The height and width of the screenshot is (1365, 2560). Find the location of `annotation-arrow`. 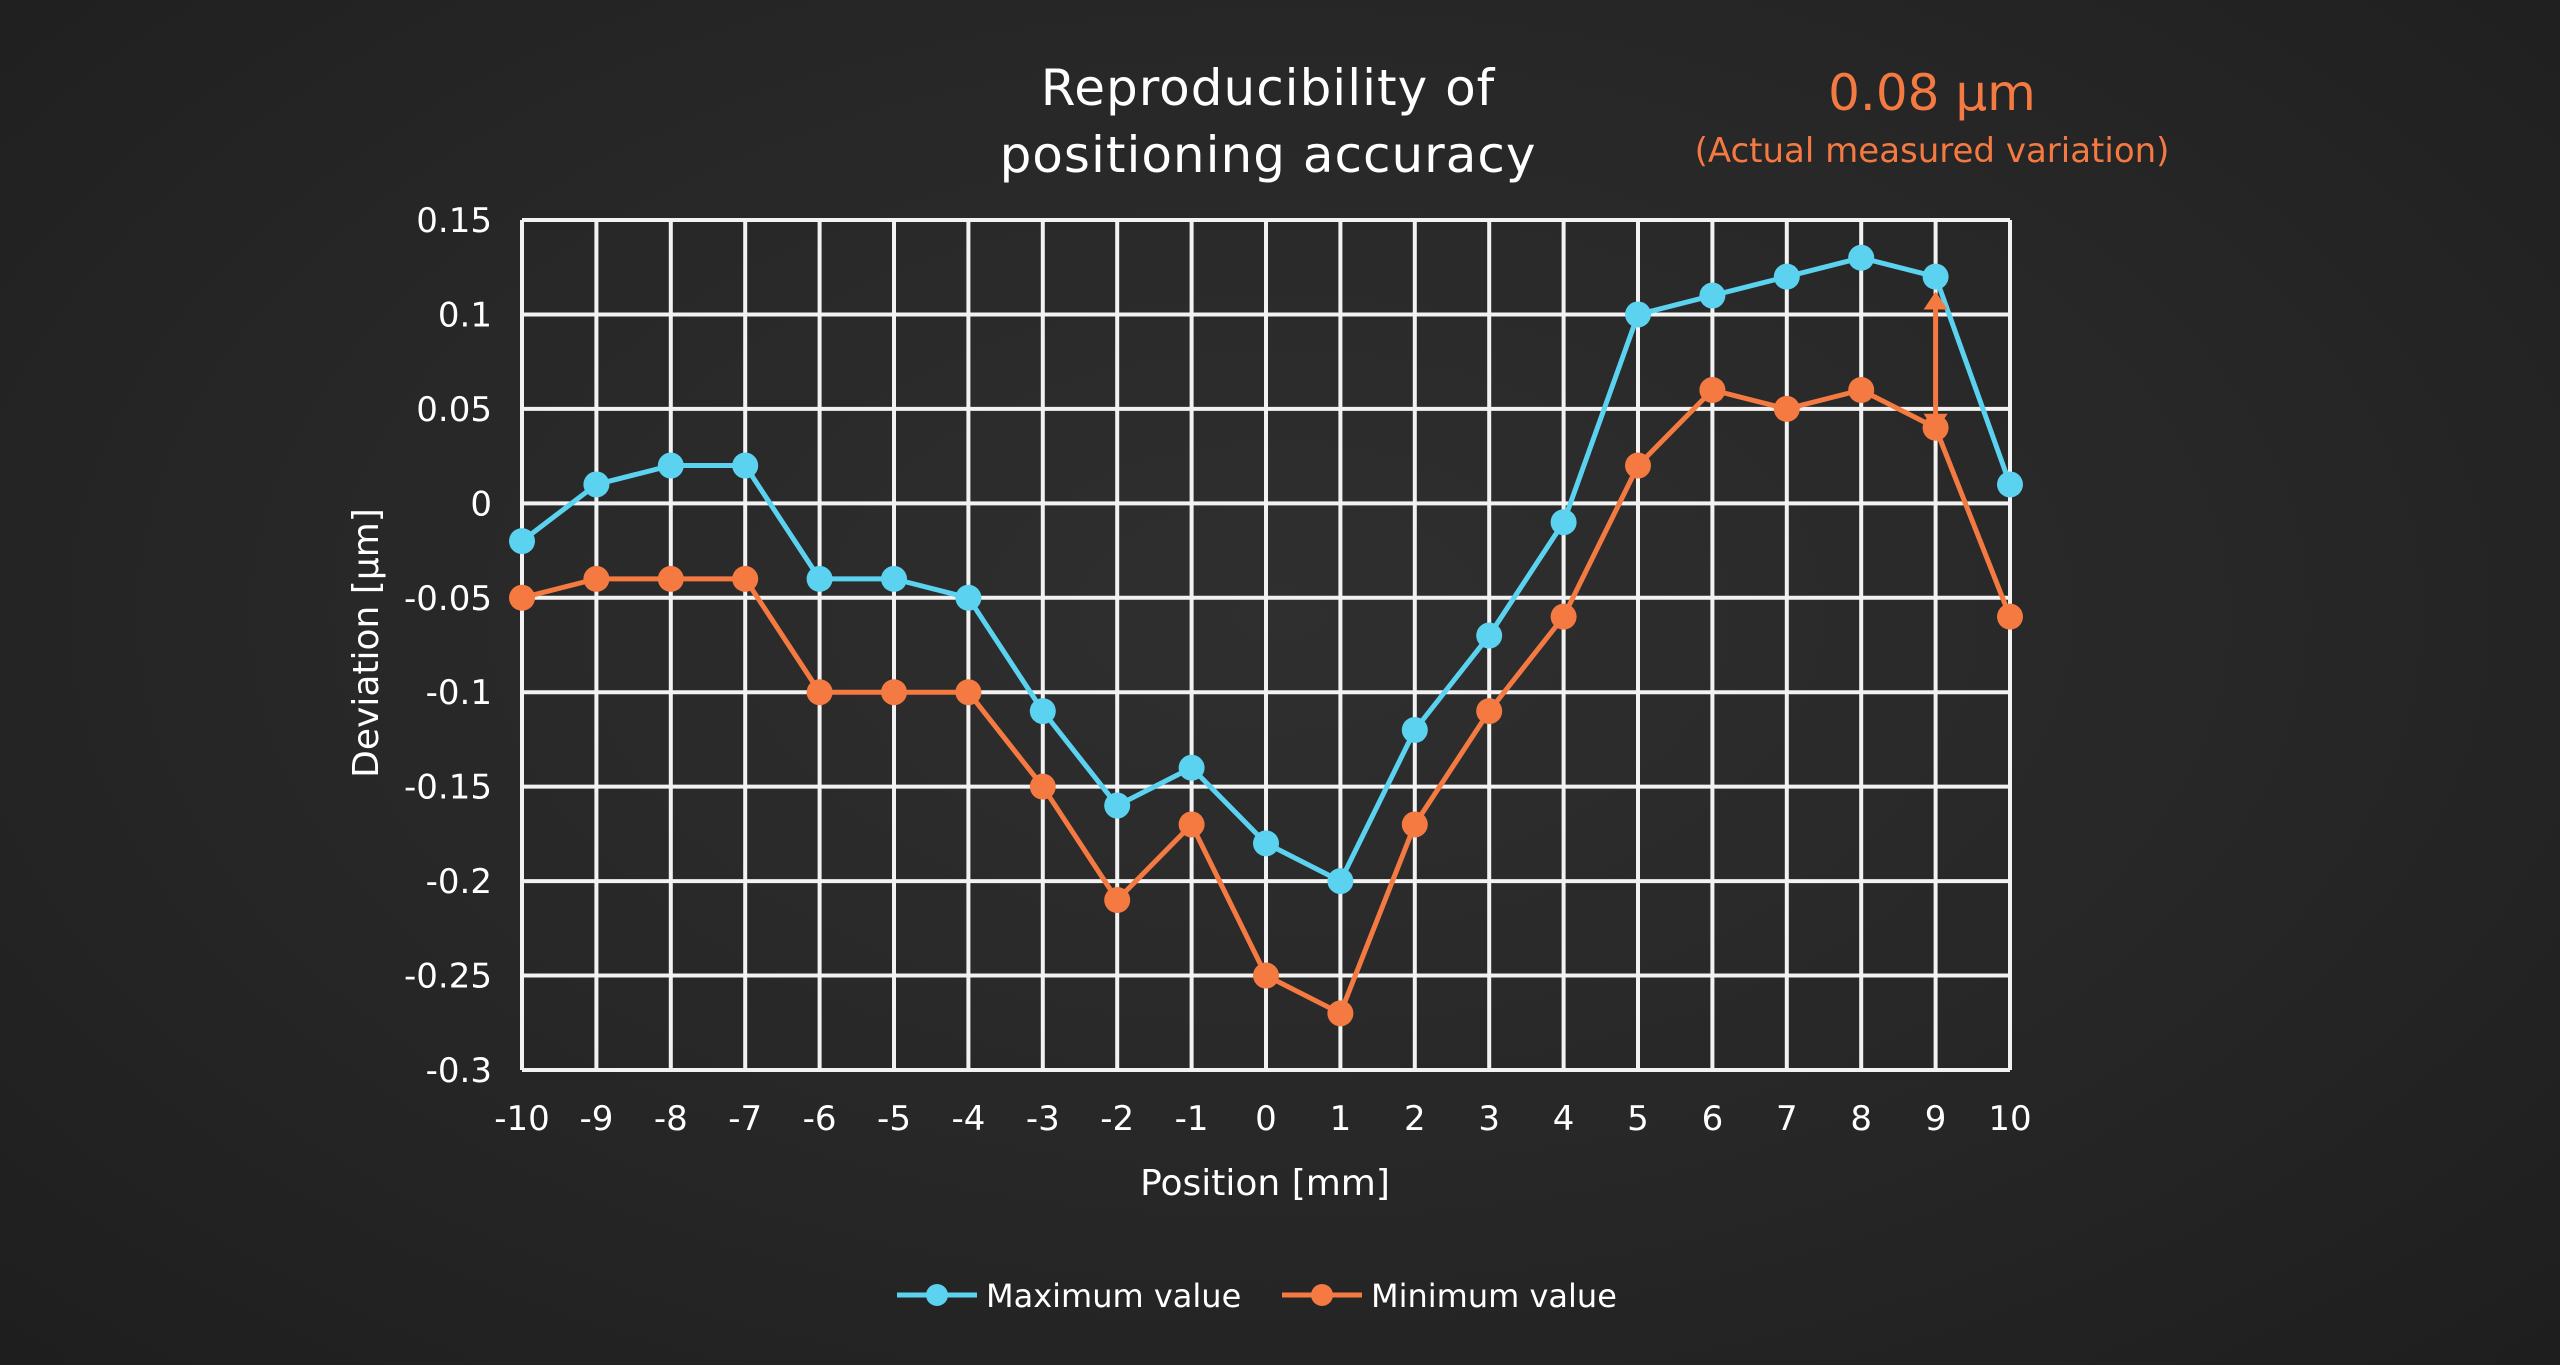

annotation-arrow is located at coordinates (1935, 361).